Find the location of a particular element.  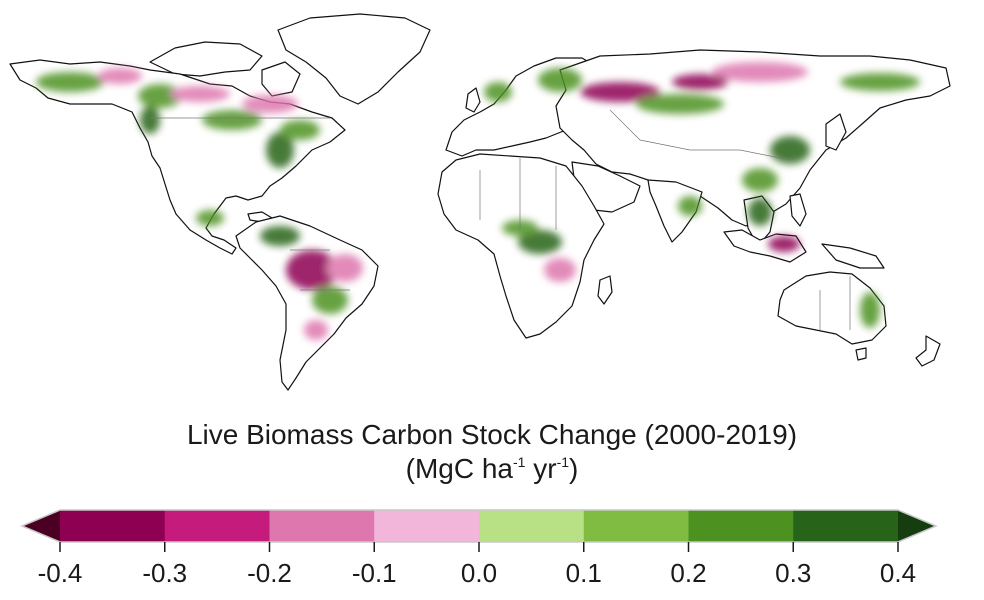

colorbar-tick-label: 0.4 is located at coordinates (898, 573).